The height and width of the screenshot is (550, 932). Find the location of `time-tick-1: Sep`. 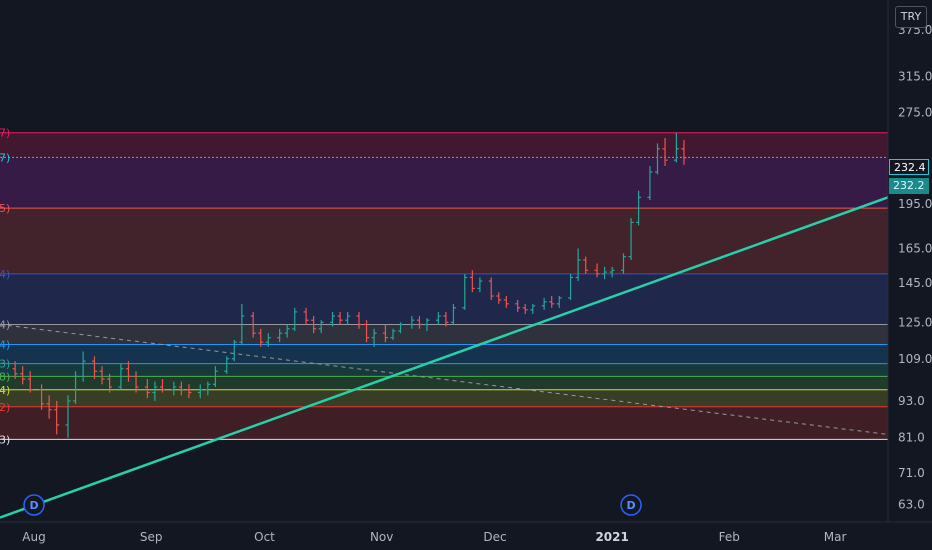

time-tick-1: Sep is located at coordinates (151, 537).